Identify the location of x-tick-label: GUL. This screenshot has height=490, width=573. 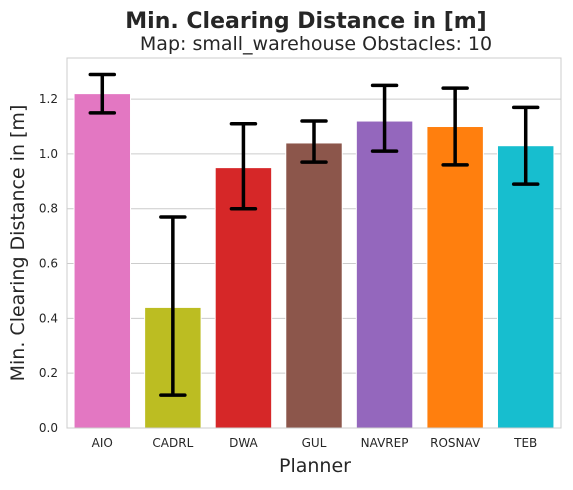
(314, 443).